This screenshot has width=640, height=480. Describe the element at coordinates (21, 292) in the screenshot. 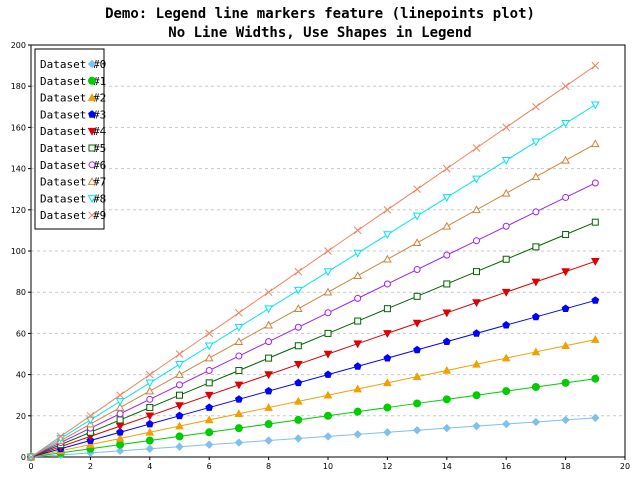

I see `y-tick-label: 80` at that location.